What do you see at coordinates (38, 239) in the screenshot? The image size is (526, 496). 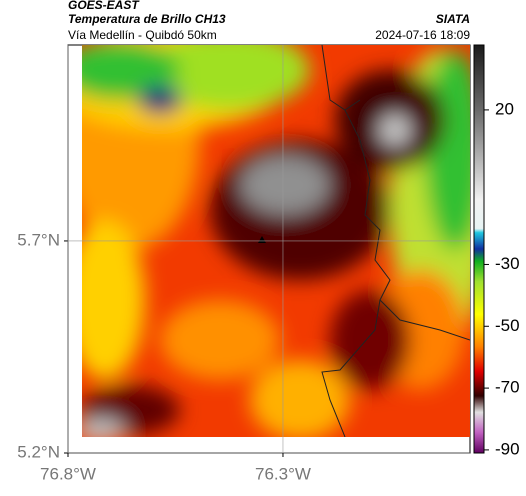 I see `lat-tick-label: 5.7°N` at bounding box center [38, 239].